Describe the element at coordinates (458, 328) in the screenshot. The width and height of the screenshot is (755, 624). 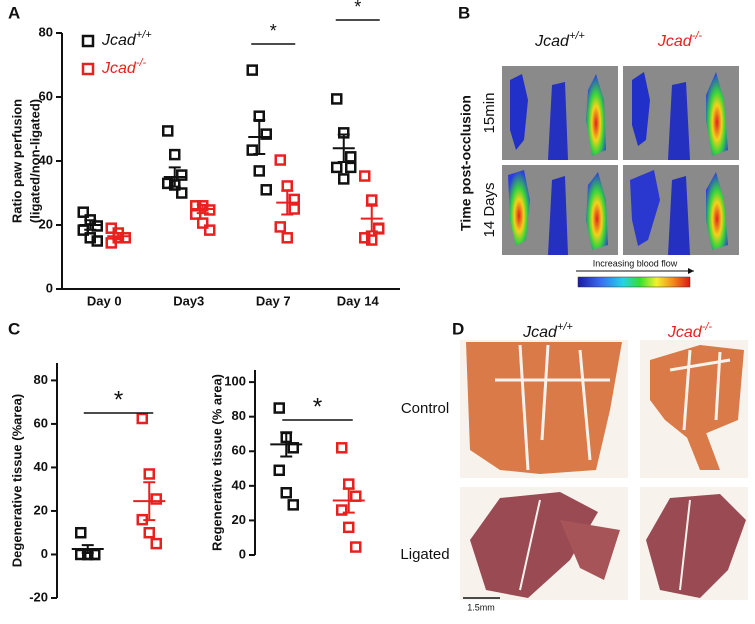
I see `panel-label: D` at that location.